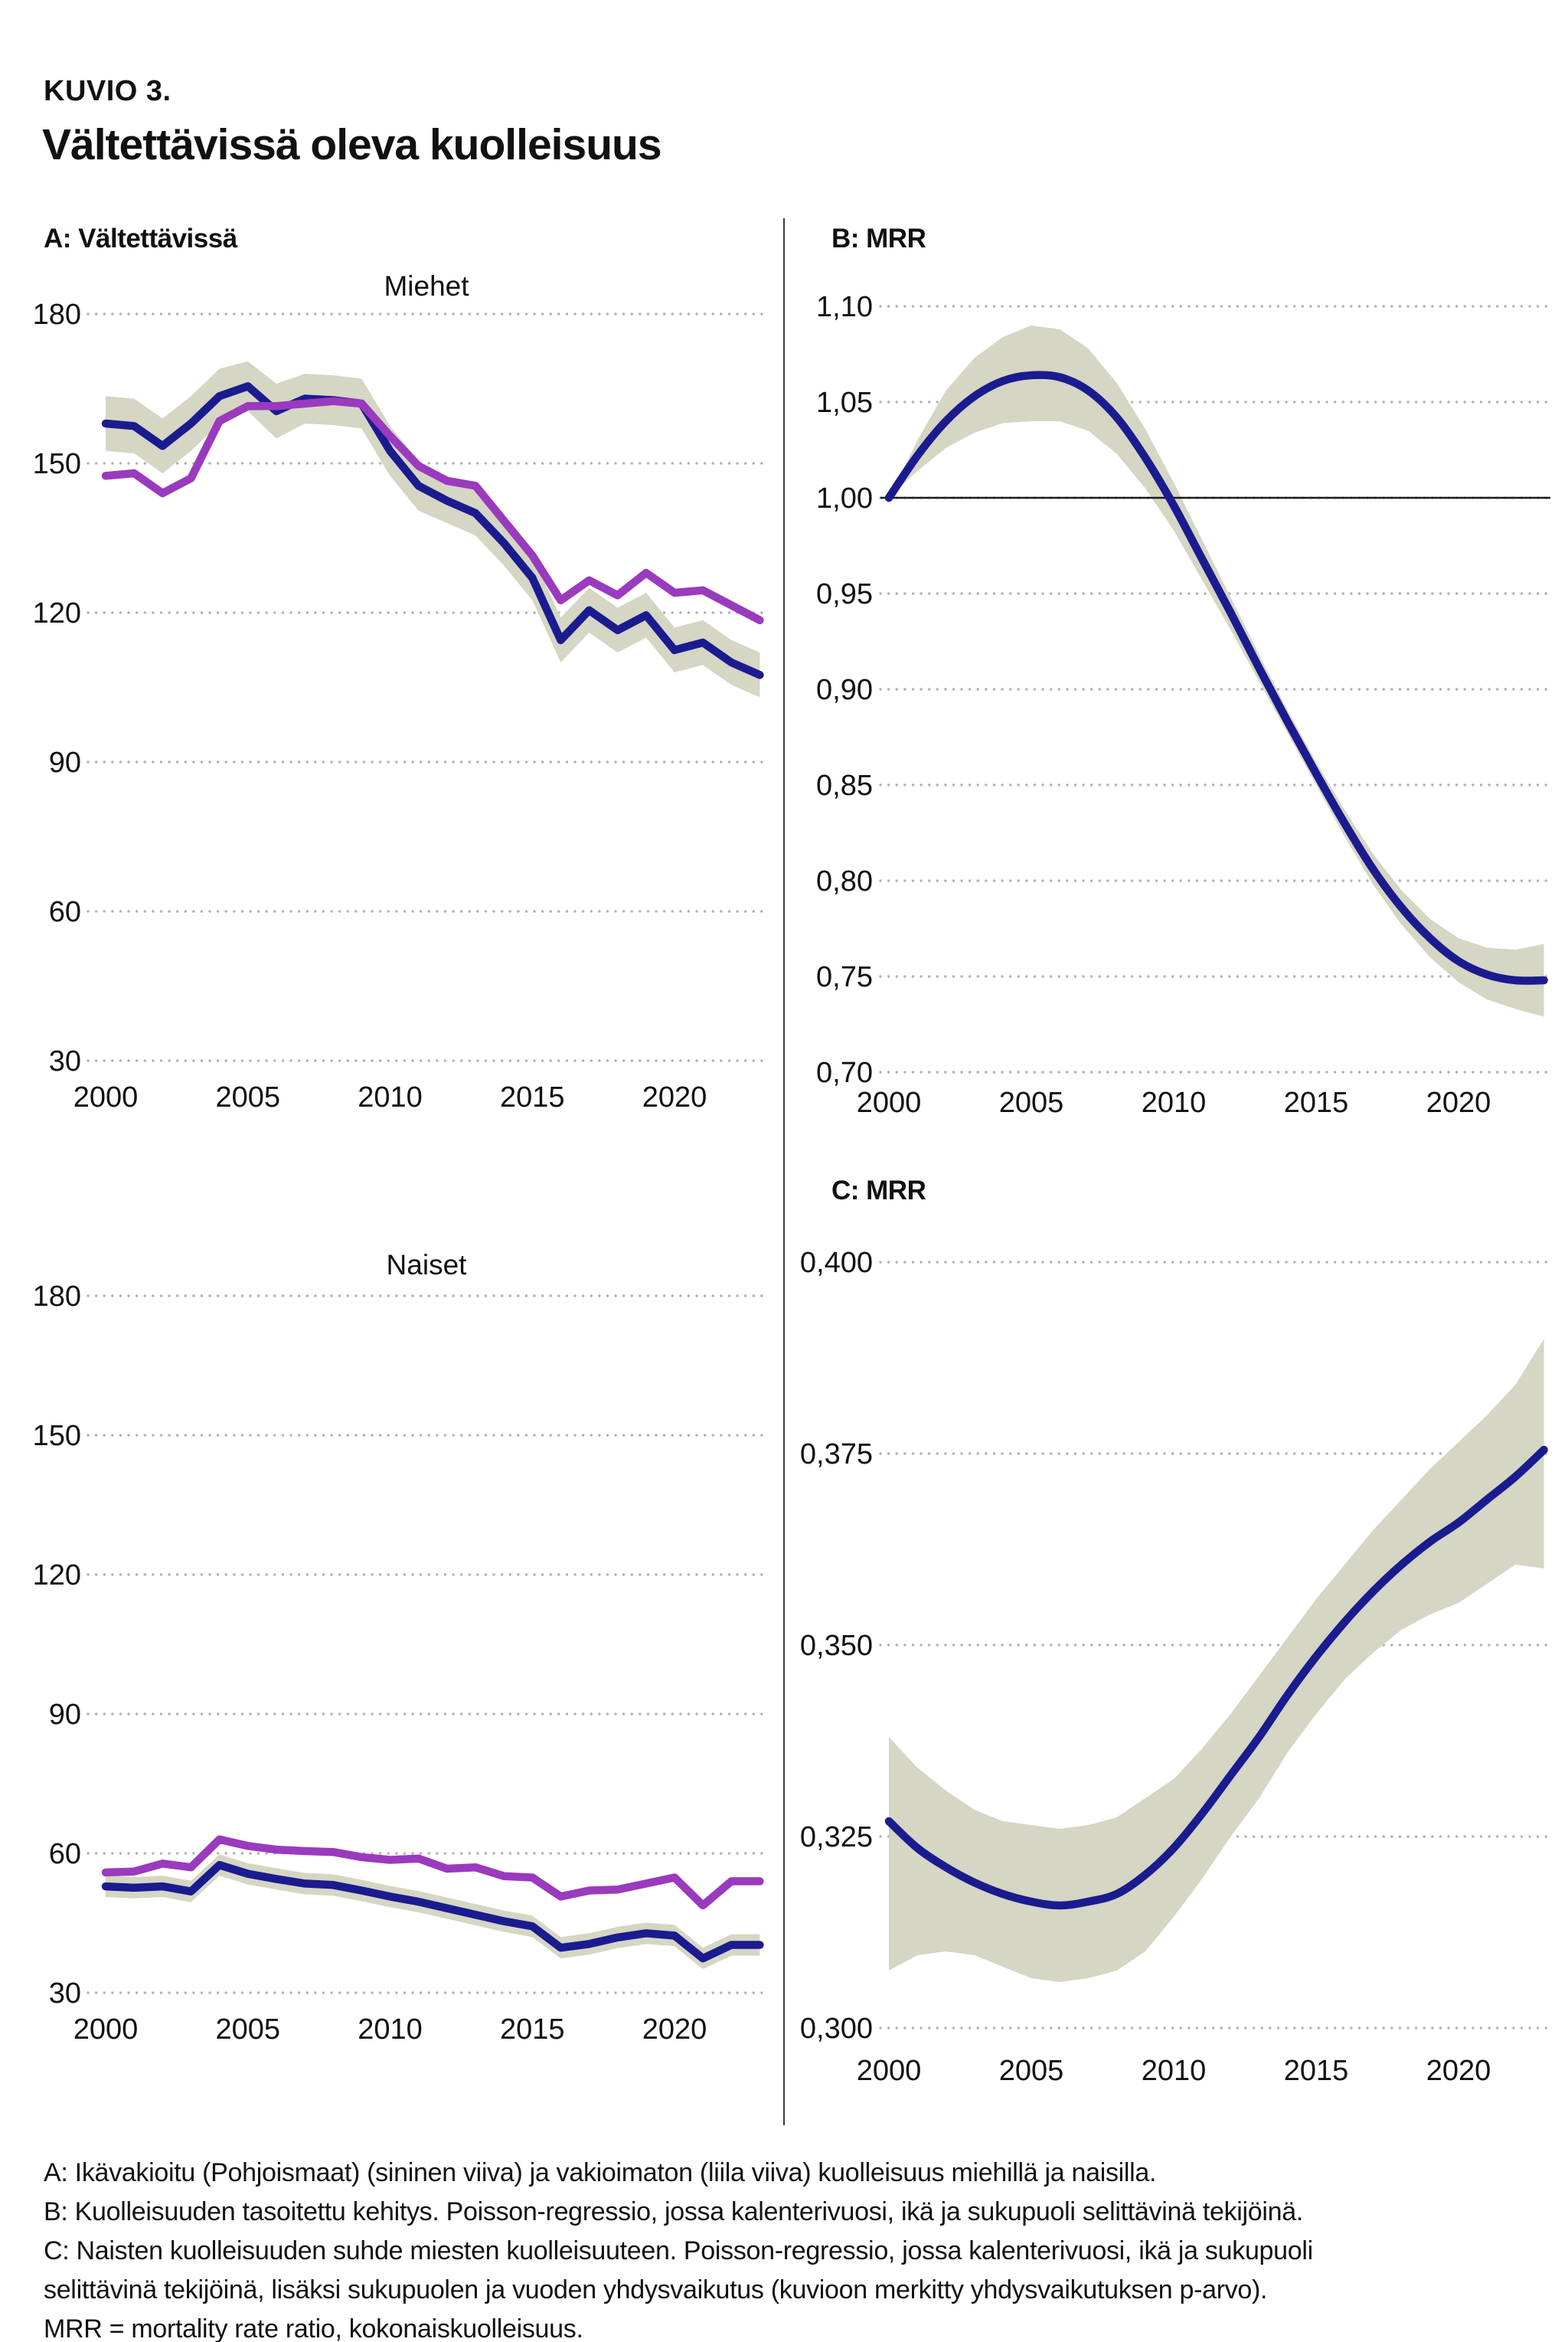 Image resolution: width=1568 pixels, height=2342 pixels. I want to click on panel-b-label: B: MRR, so click(878, 238).